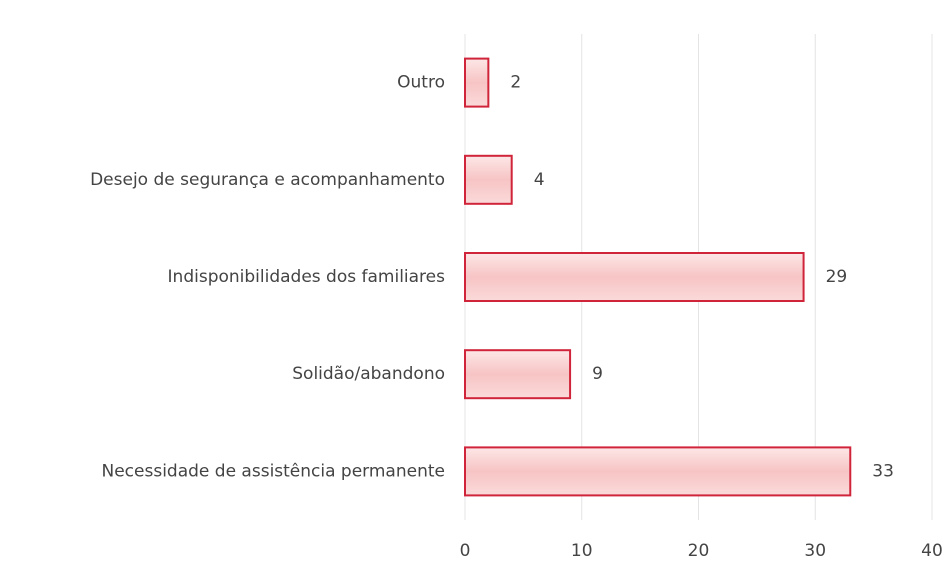 This screenshot has width=946, height=570. What do you see at coordinates (307, 277) in the screenshot?
I see `y-tick-label: Indisponibilidades dos familiares` at bounding box center [307, 277].